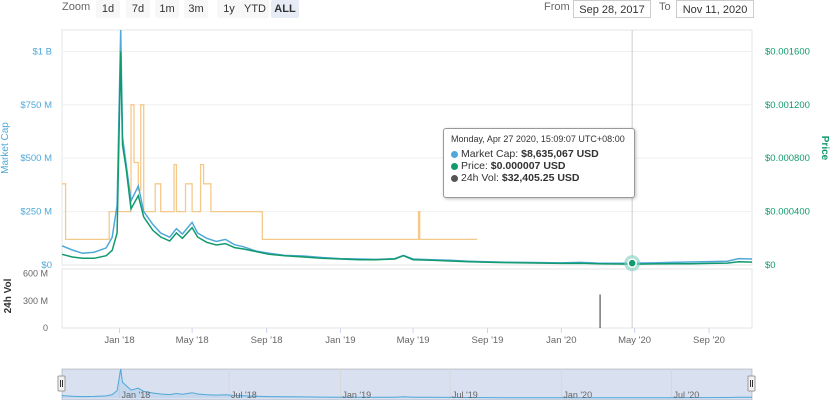 This screenshot has width=830, height=400. What do you see at coordinates (454, 166) in the screenshot?
I see `price-dot-icon` at bounding box center [454, 166].